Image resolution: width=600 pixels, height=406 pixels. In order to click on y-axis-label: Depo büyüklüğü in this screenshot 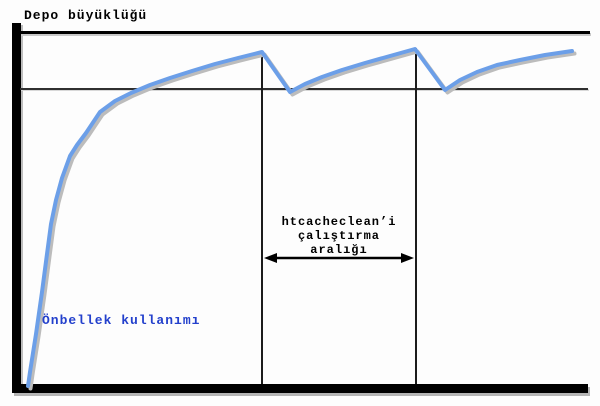, I will do `click(86, 15)`.